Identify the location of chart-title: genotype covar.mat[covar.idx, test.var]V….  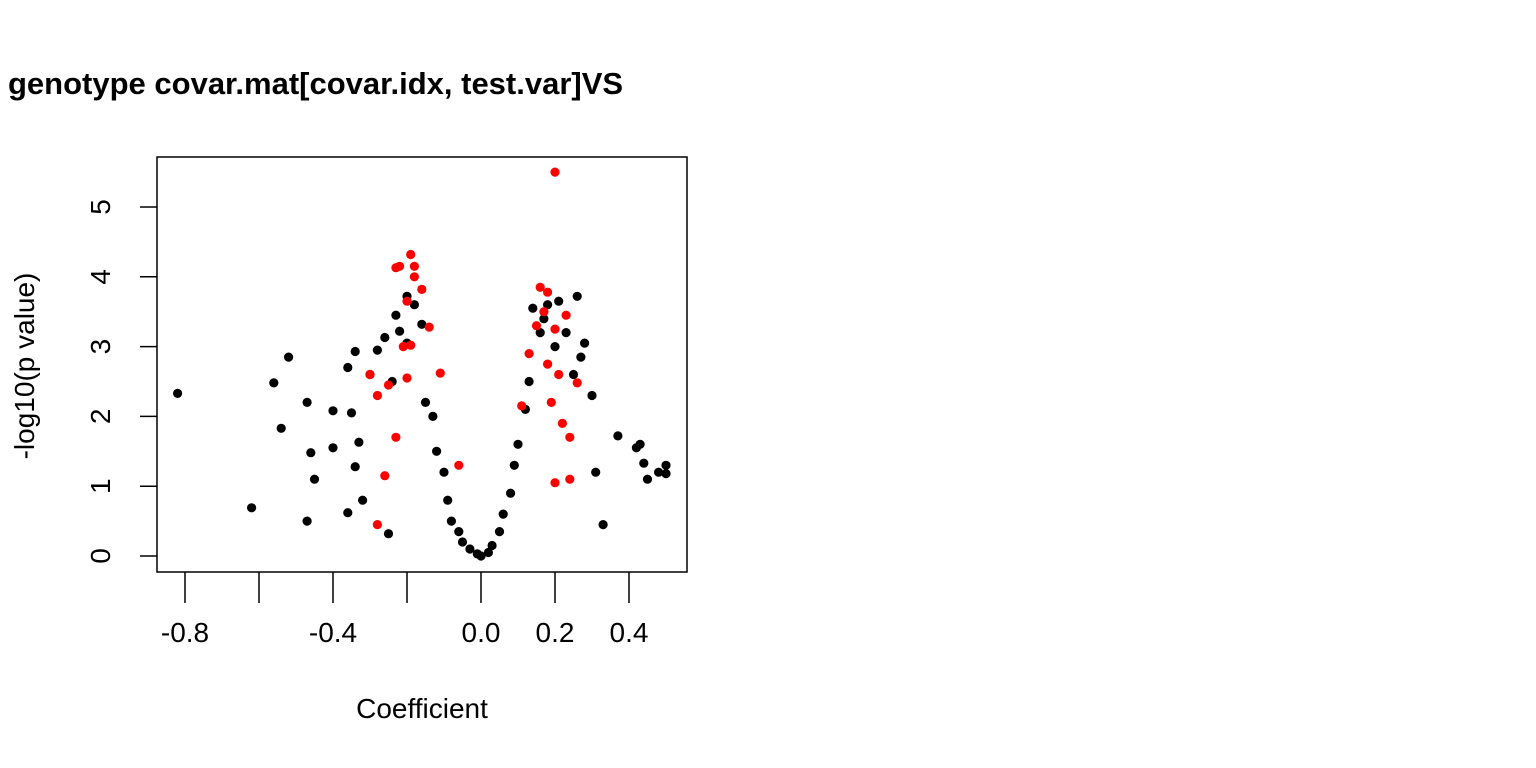
(315, 83).